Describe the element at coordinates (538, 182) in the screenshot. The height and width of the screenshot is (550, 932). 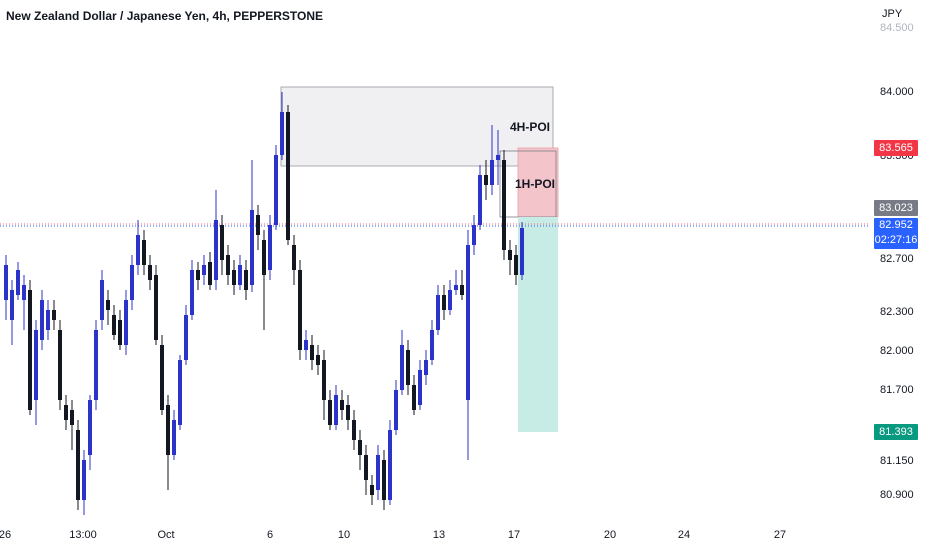
I see `poi-1h-zone` at that location.